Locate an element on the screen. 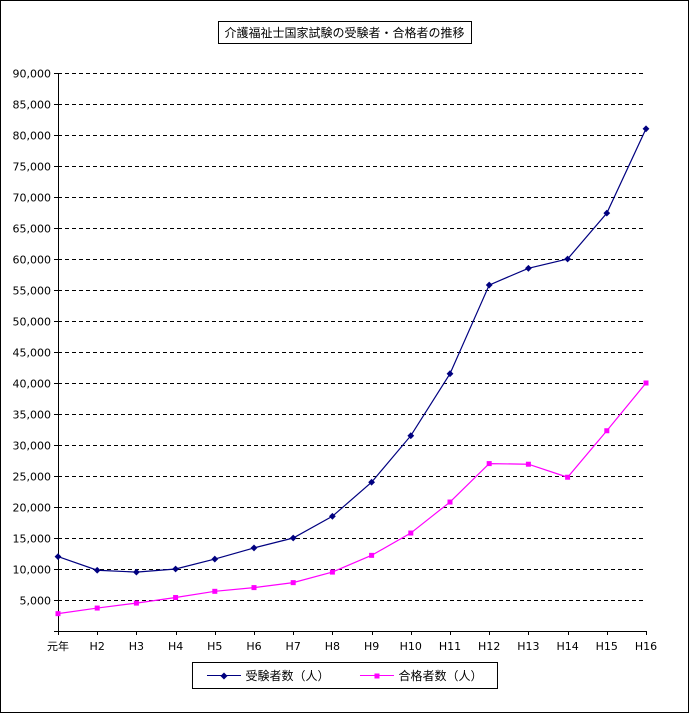 The width and height of the screenshot is (689, 713). x-axis-label: H12 is located at coordinates (489, 646).